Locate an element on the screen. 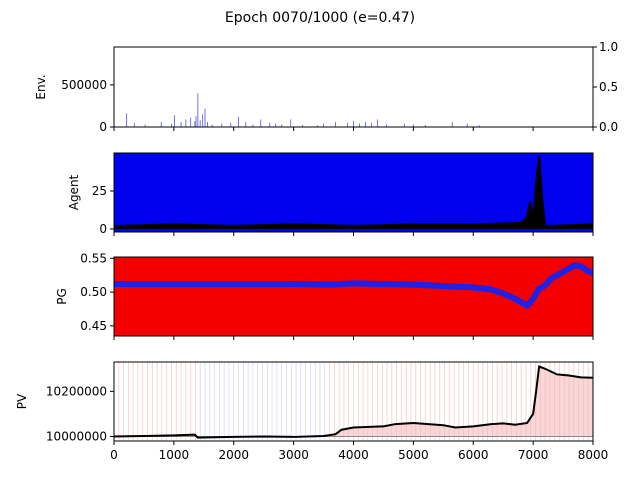  xtick-label: 5000 is located at coordinates (413, 455).